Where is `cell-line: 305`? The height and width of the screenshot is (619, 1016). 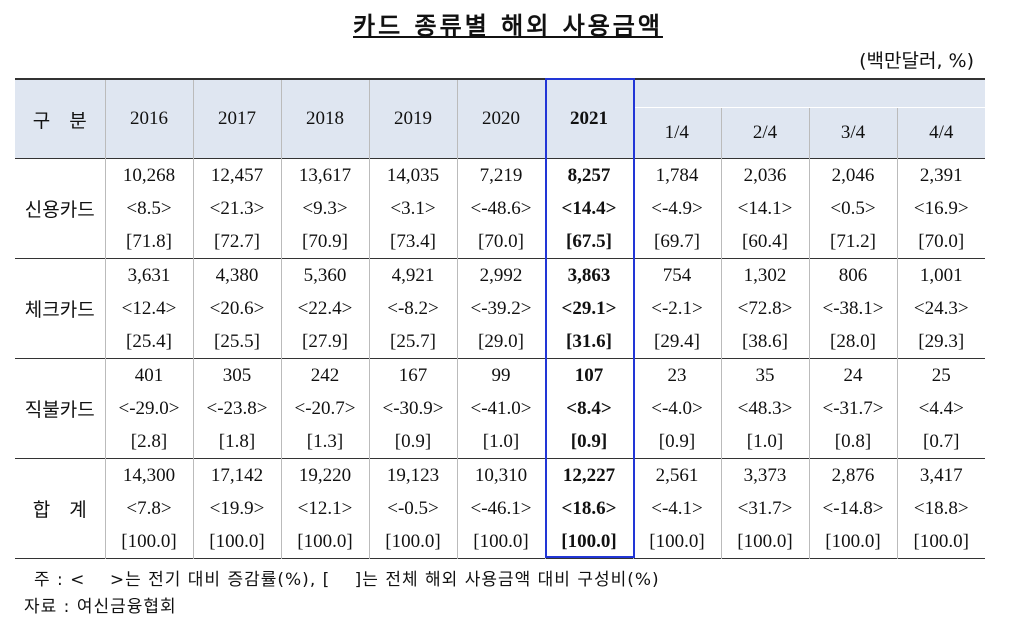 cell-line: 305 is located at coordinates (237, 375).